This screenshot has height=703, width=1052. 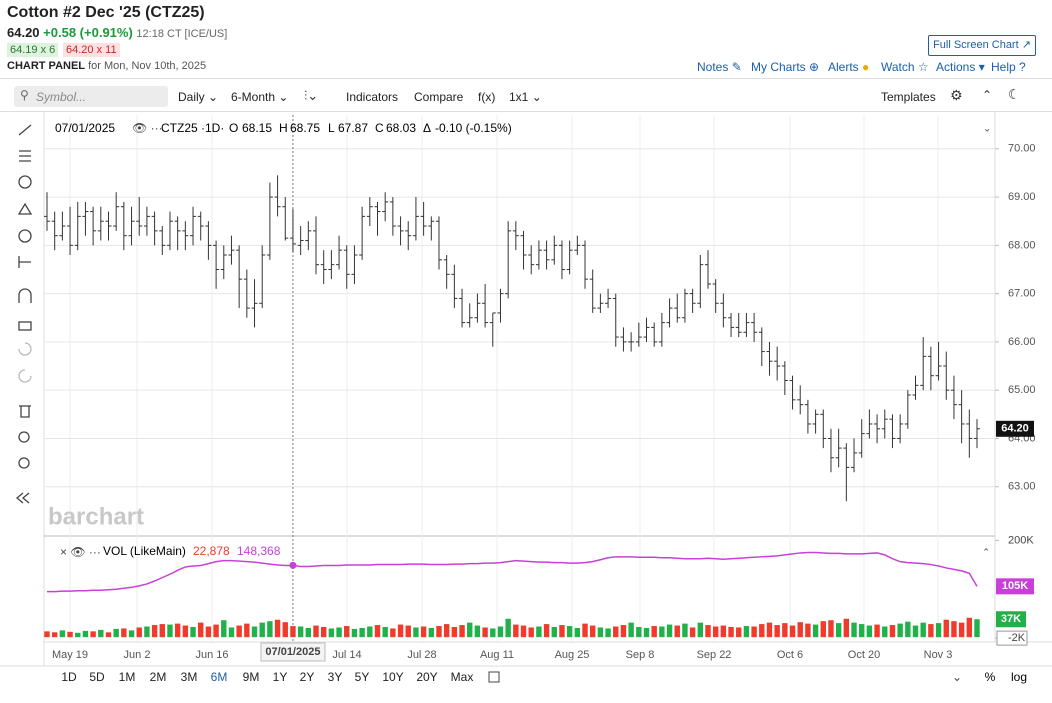 What do you see at coordinates (346, 655) in the screenshot?
I see `x-tick-label: Jul 14` at bounding box center [346, 655].